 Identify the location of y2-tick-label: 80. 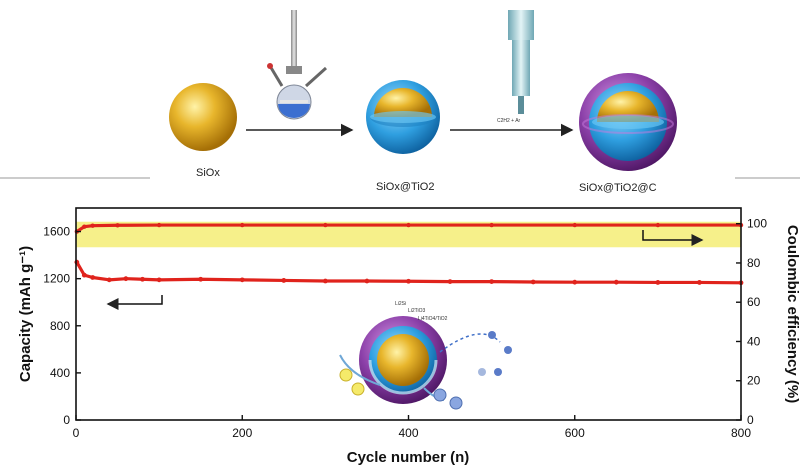
(754, 263).